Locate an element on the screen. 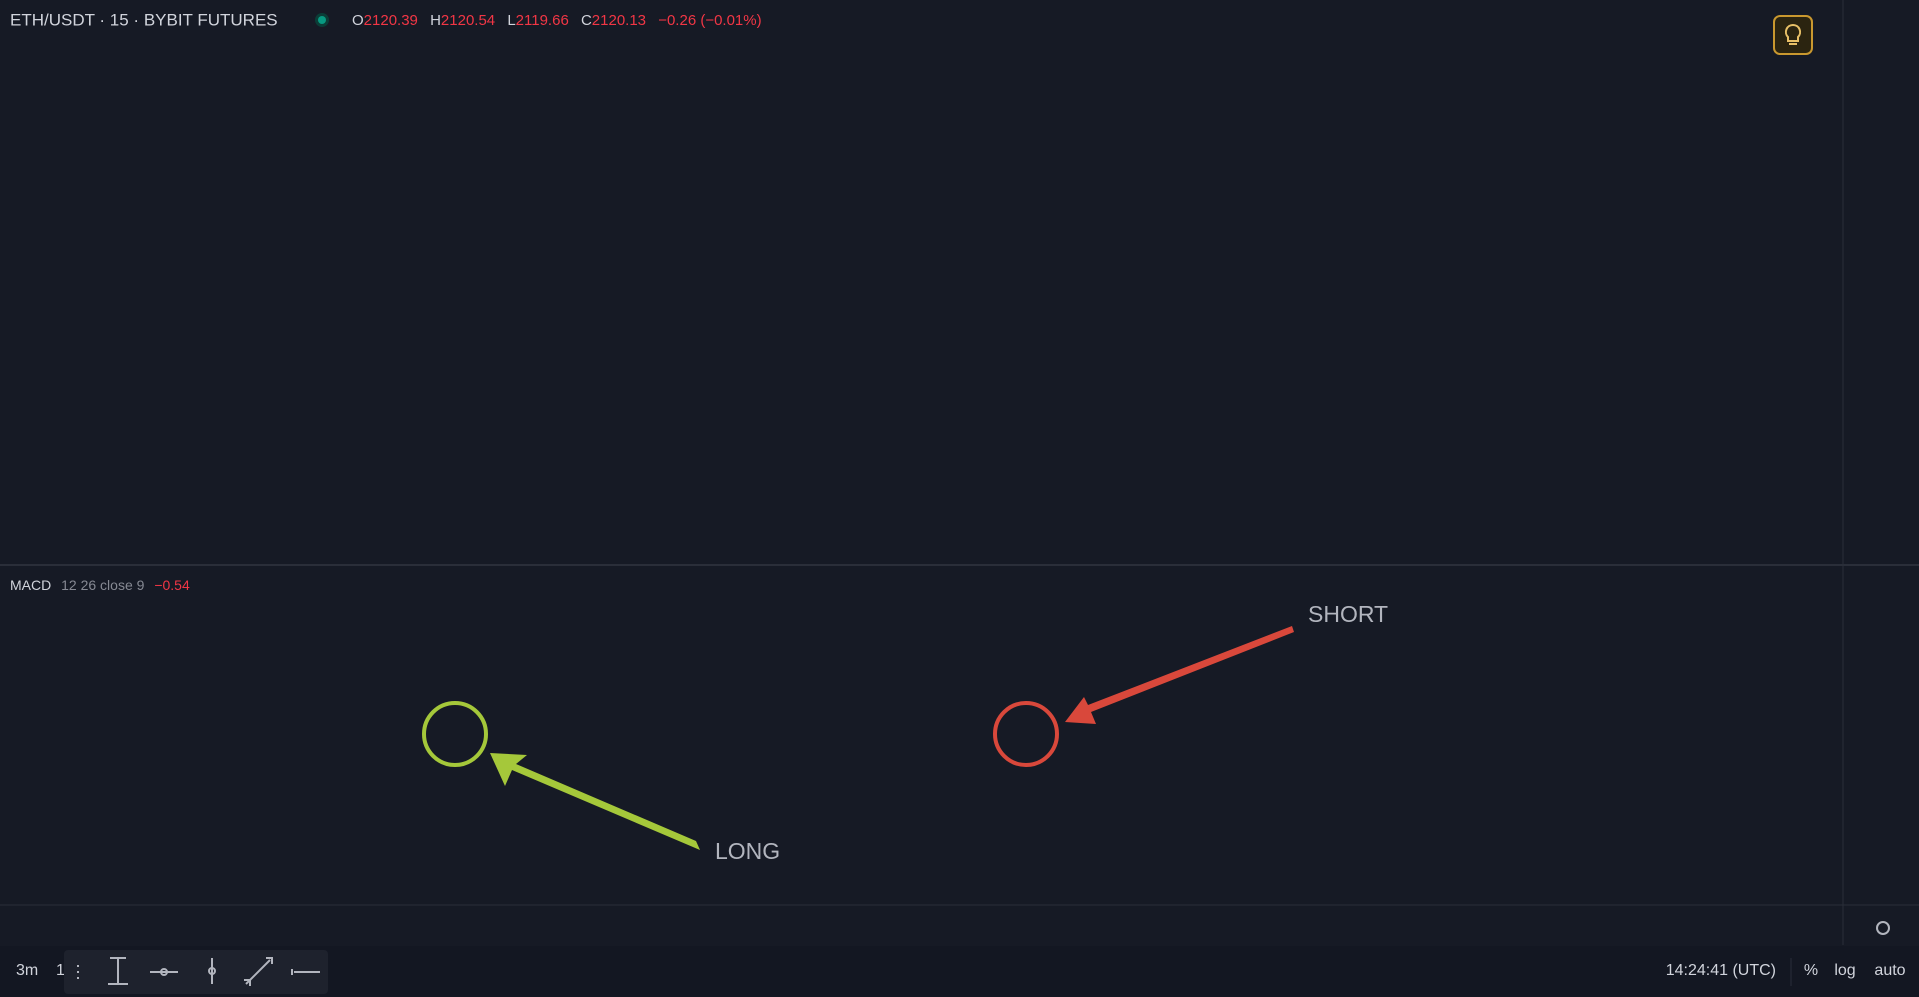  ohlc-value: 2120.13 is located at coordinates (619, 20).